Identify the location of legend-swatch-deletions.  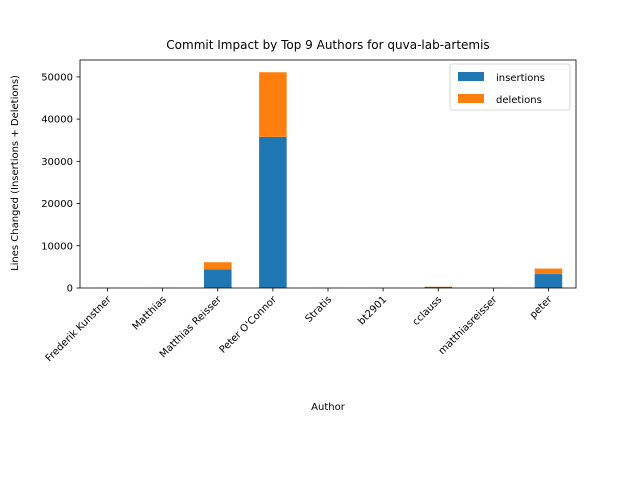
(471, 98).